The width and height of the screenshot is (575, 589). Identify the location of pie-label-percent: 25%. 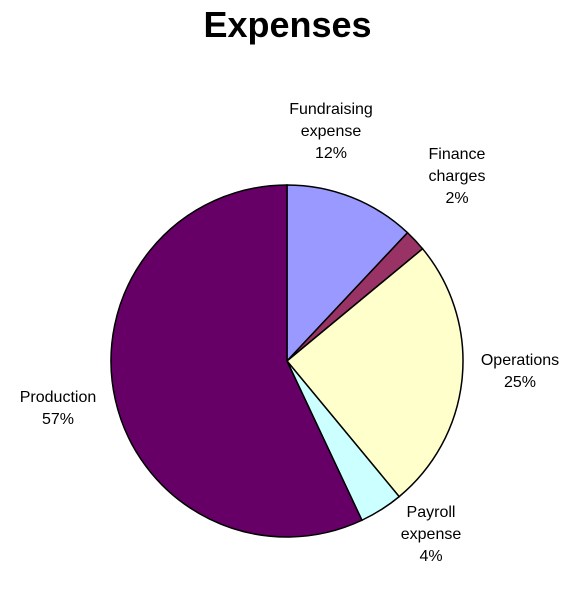
(520, 382).